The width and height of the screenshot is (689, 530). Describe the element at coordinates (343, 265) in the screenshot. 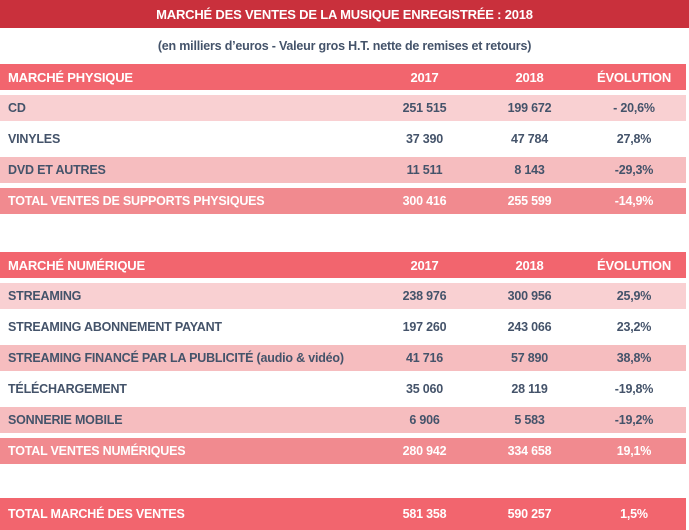

I see `table-header-row: MARCHÉ NUMÉRIQUE 2017 2018 ÉVOLUTION` at that location.